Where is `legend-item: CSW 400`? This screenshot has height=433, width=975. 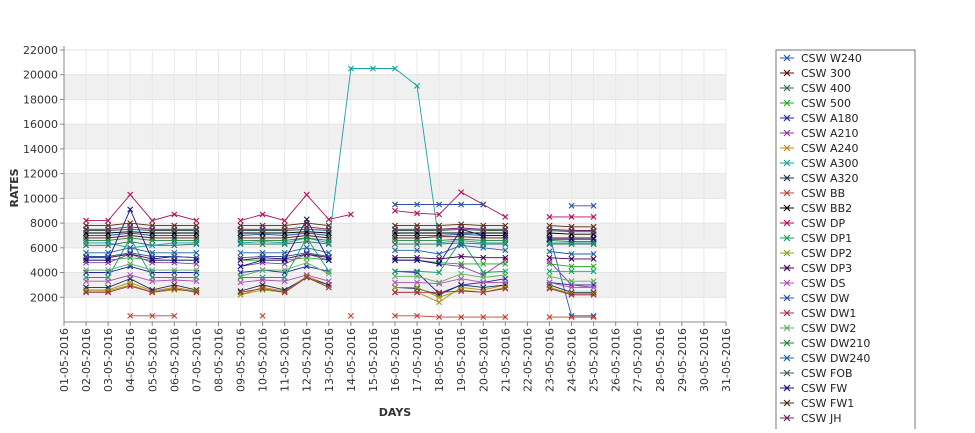
legend-item: CSW 400 is located at coordinates (815, 88).